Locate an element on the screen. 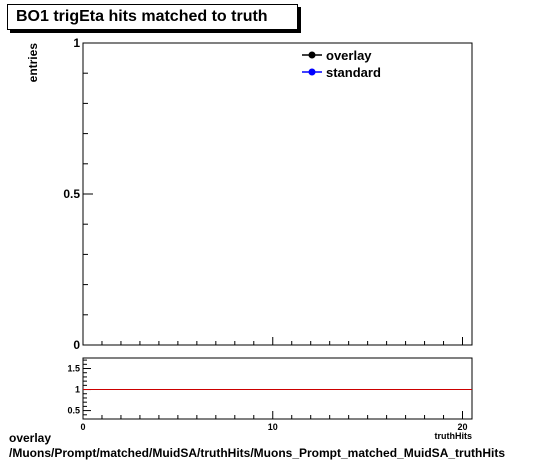 This screenshot has height=462, width=546. legend: overlay standard is located at coordinates (341, 64).